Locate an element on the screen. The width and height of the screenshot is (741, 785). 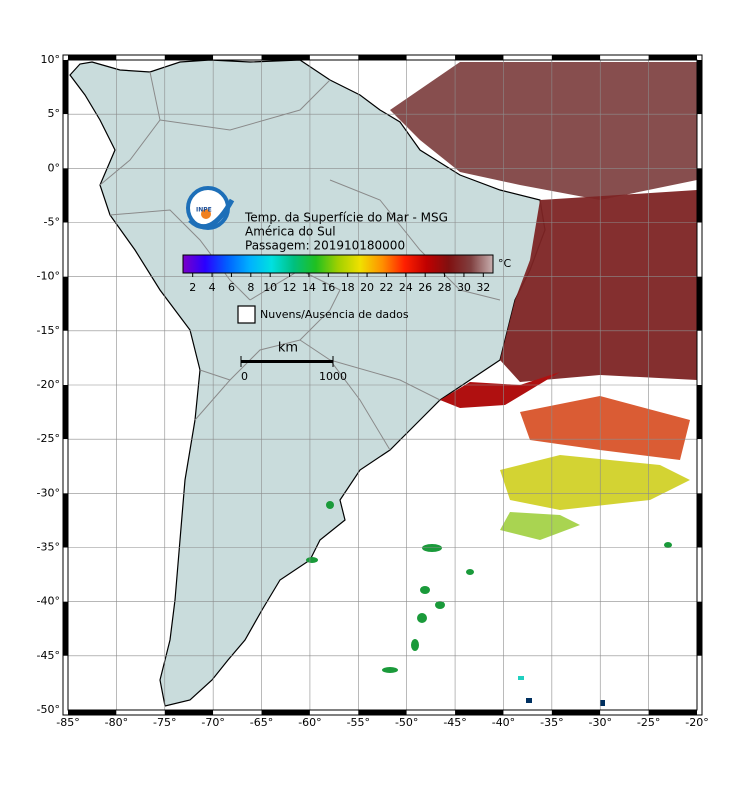
logo-sun is located at coordinates (206, 214).